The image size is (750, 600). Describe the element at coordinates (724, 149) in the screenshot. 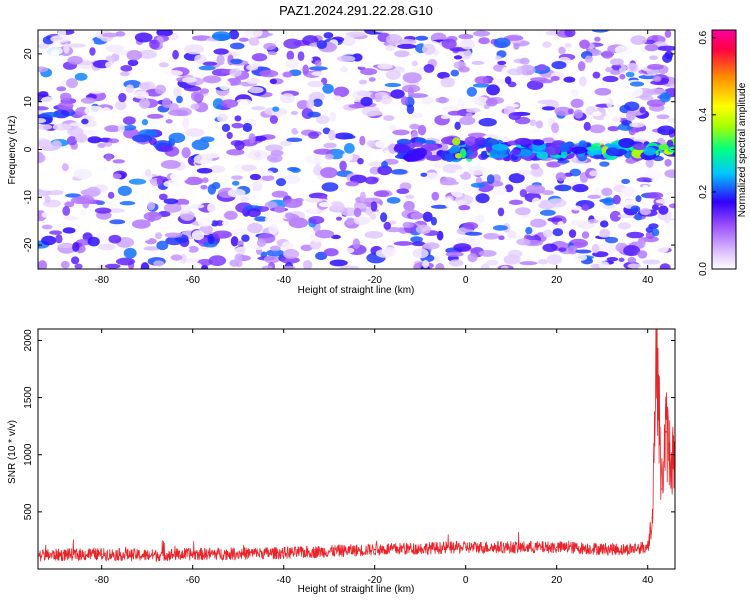

I see `colorbar-gradient` at that location.